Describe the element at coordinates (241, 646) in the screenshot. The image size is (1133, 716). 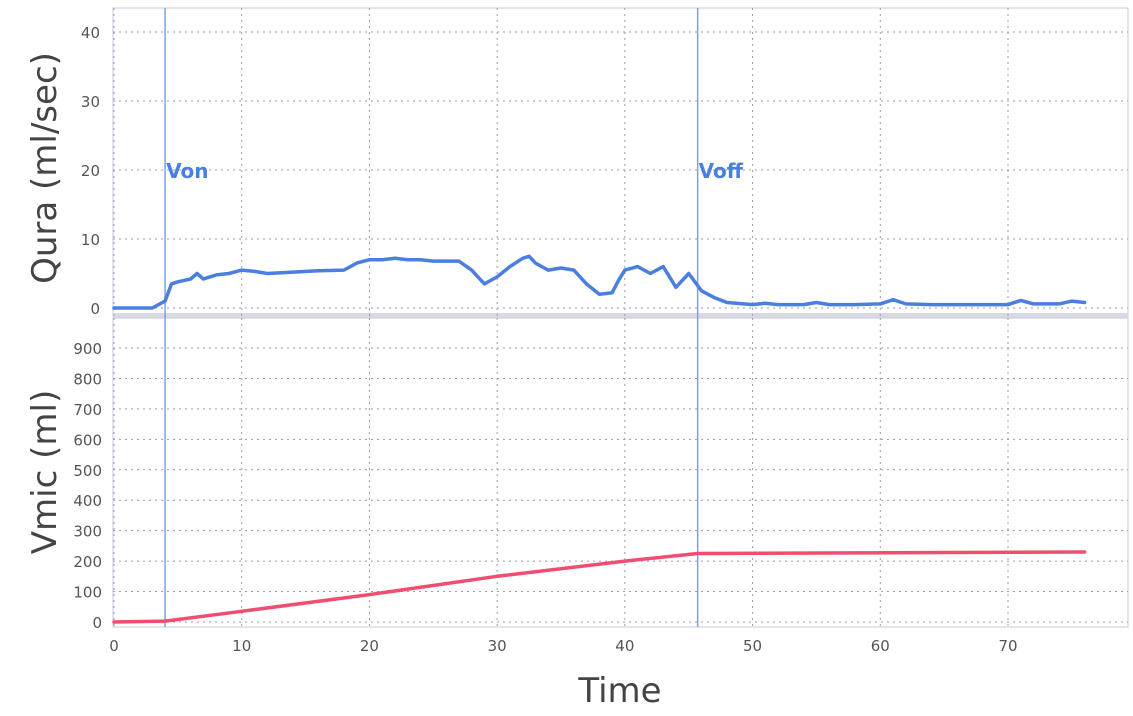
I see `x-tick-label: 10` at that location.